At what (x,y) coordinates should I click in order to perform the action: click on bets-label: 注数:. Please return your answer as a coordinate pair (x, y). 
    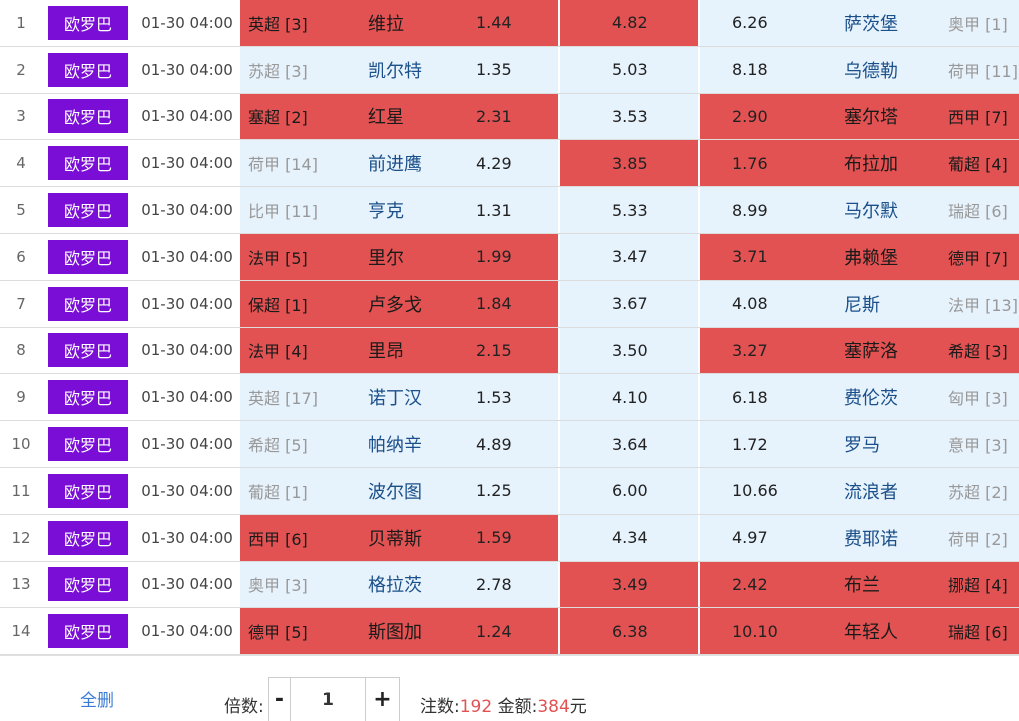
    Looking at the image, I should click on (440, 707).